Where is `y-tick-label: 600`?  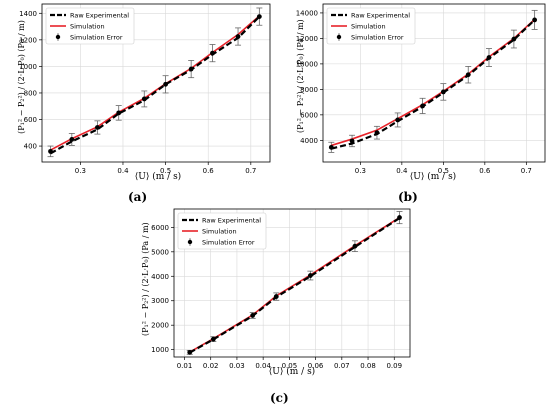 y-tick-label: 600 is located at coordinates (30, 120).